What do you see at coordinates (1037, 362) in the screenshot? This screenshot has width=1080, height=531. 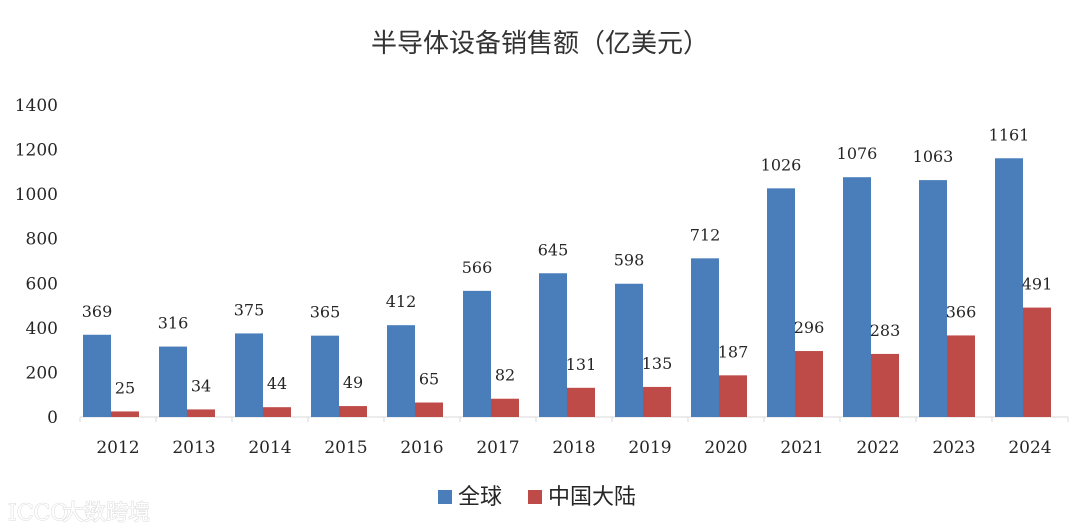 I see `bar-china-2024` at bounding box center [1037, 362].